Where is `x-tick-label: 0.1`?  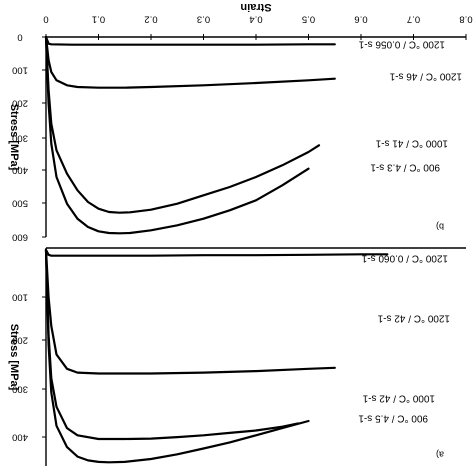
x-tick-label: 0.1 is located at coordinates (98, 18).